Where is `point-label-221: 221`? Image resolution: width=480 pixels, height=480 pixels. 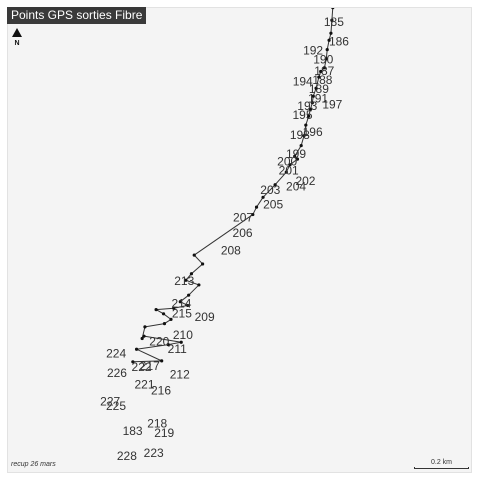 point-label-221: 221 is located at coordinates (144, 385).